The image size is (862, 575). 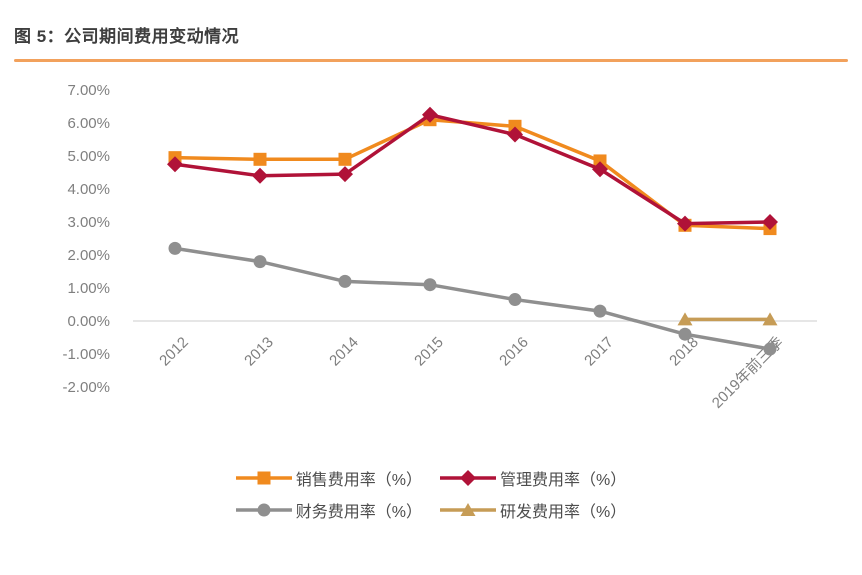 What do you see at coordinates (472, 169) in the screenshot?
I see `series-line-admin-expense-ratio` at bounding box center [472, 169].